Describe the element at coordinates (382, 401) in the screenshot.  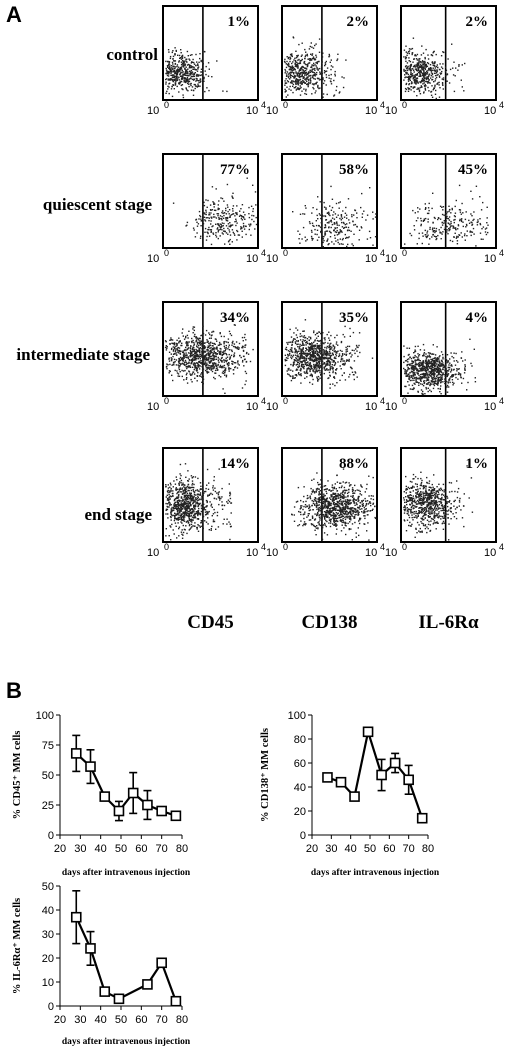
I see `axis-max-exp-r2-c1: 4` at that location.